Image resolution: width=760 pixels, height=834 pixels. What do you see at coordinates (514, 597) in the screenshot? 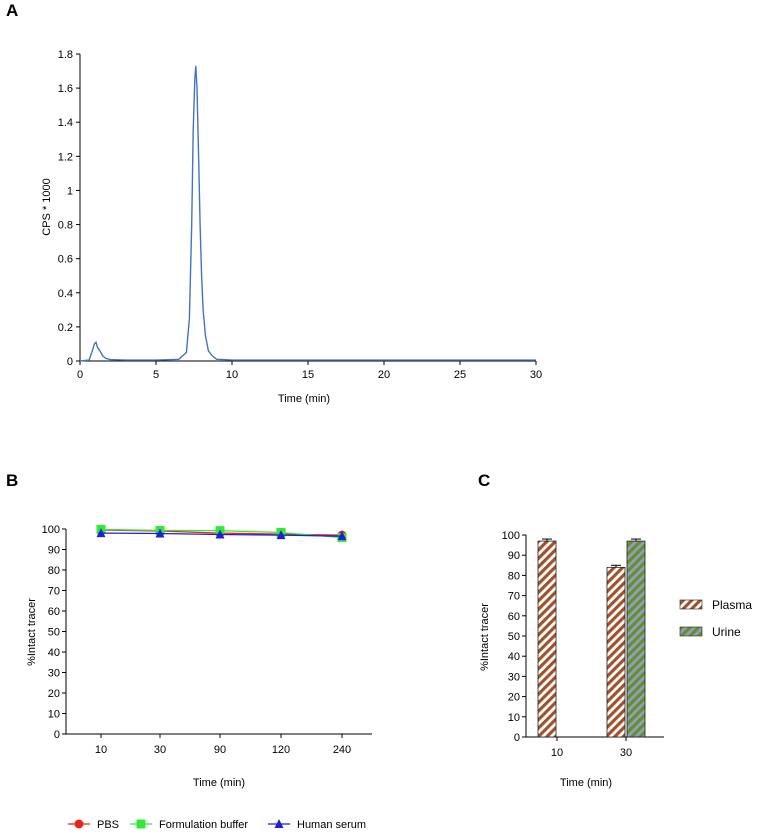
I see `bio-y-tick-label: 70` at bounding box center [514, 597].